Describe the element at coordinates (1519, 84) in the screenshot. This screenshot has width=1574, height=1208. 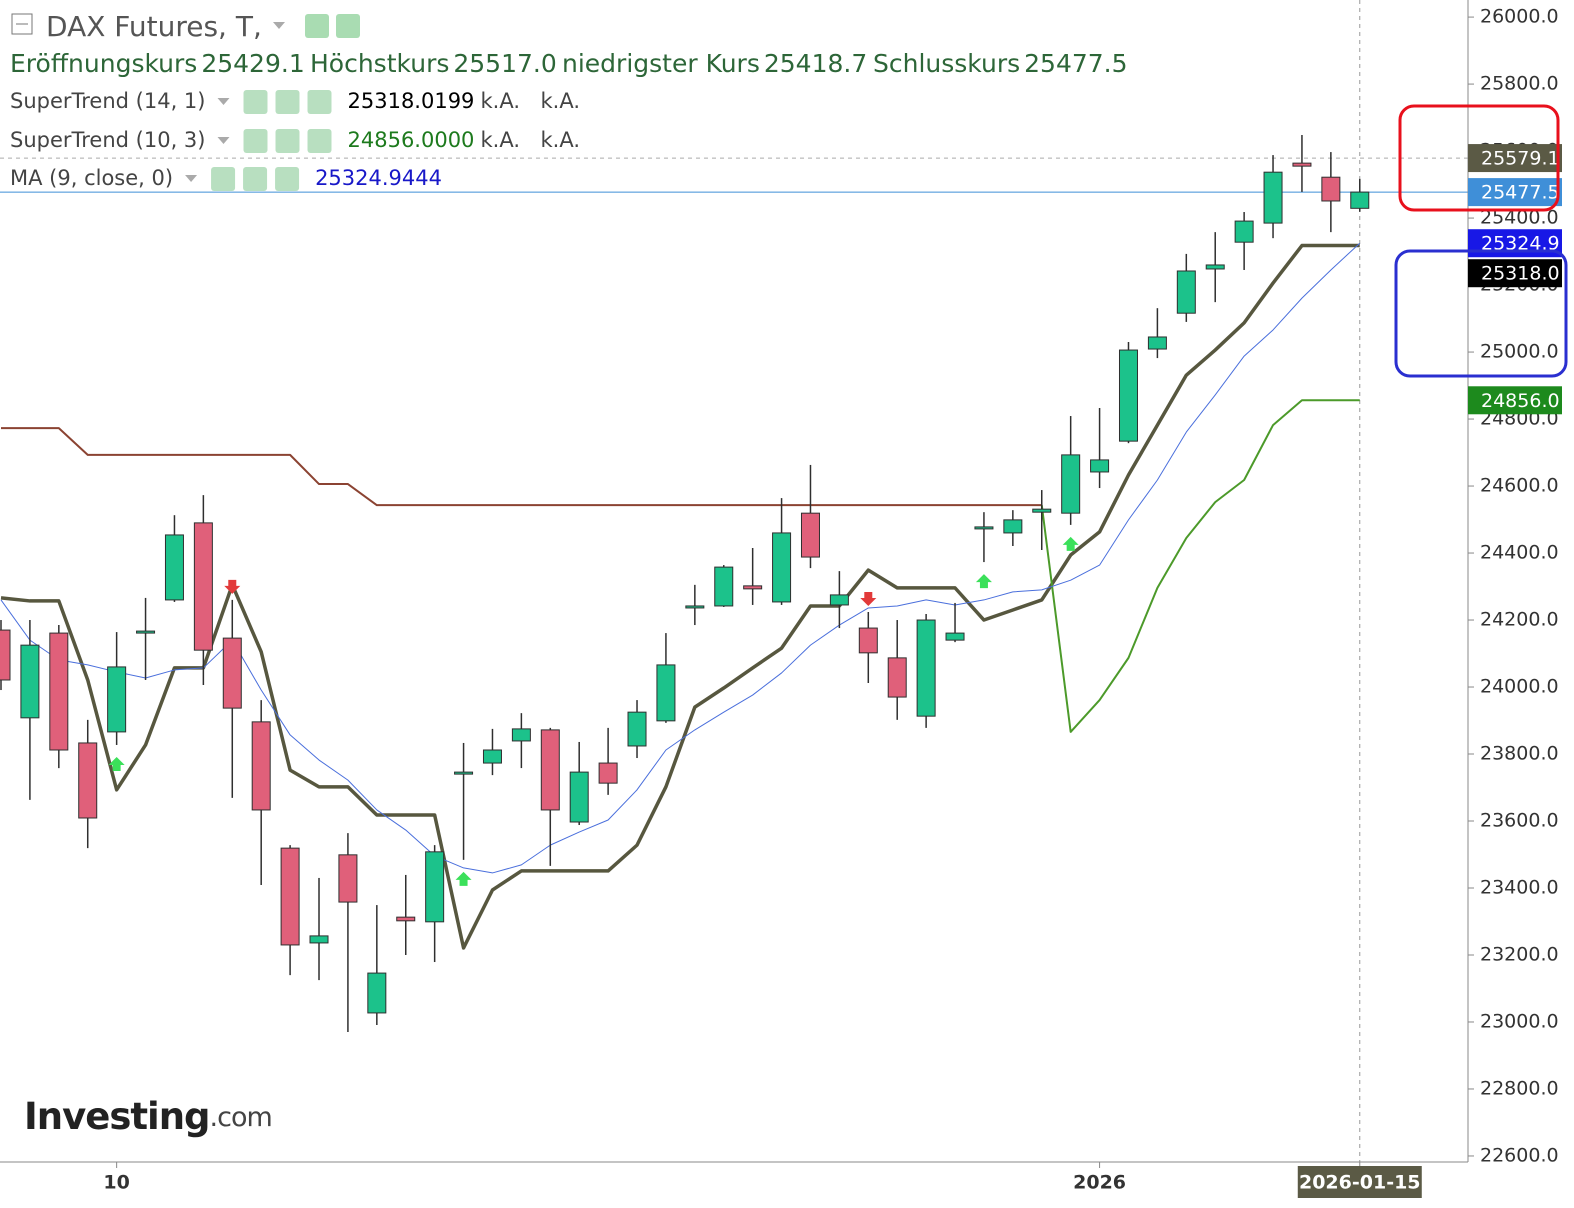
I see `y-tick-label: 25800.0` at that location.